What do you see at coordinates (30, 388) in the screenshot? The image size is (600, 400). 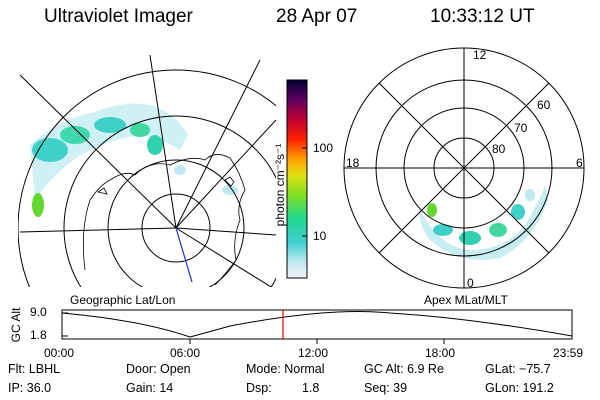 I see `info-ip: IP: 36.0` at bounding box center [30, 388].